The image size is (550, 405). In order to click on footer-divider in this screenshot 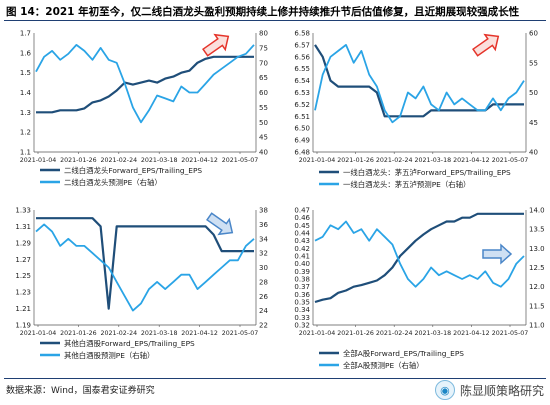, I will do `click(275, 378)`.